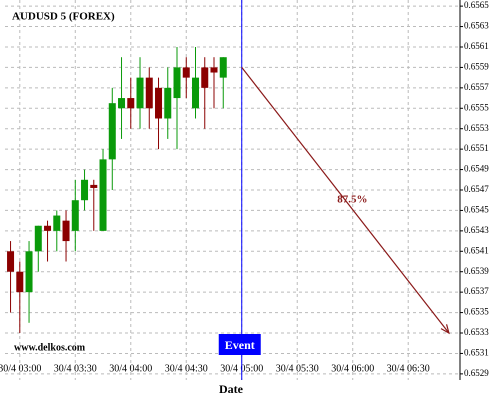  I want to click on y-tick-label: 0.6529, so click(476, 373).